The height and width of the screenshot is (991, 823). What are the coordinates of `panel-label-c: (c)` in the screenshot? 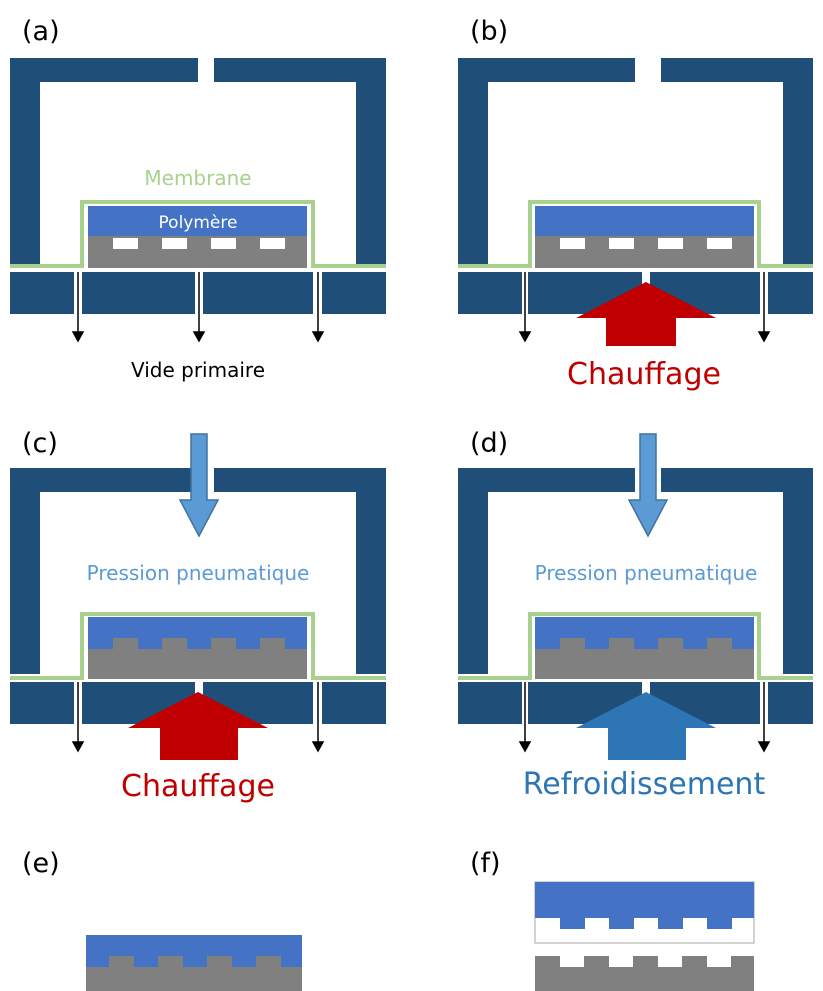 It's located at (40, 443).